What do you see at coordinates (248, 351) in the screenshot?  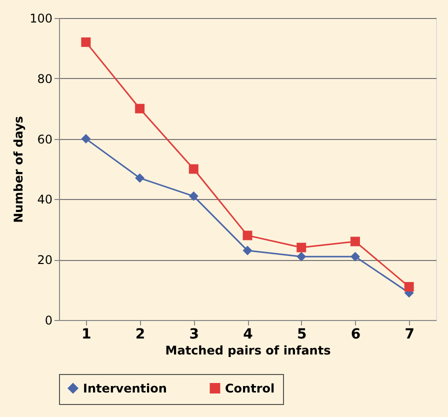 I see `x-axis-title: Matched pairs of infants` at bounding box center [248, 351].